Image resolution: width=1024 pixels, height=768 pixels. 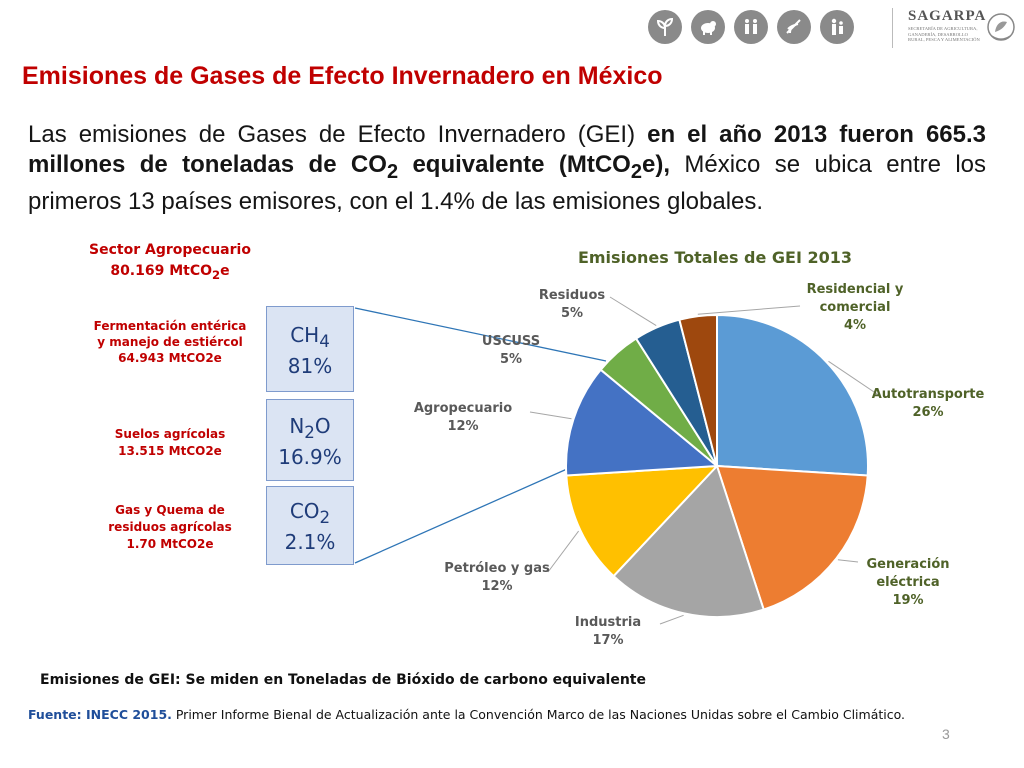 I want to click on sector-item-suelos: Suelos agrícolas 13.515 MtCO2e, so click(x=170, y=443).